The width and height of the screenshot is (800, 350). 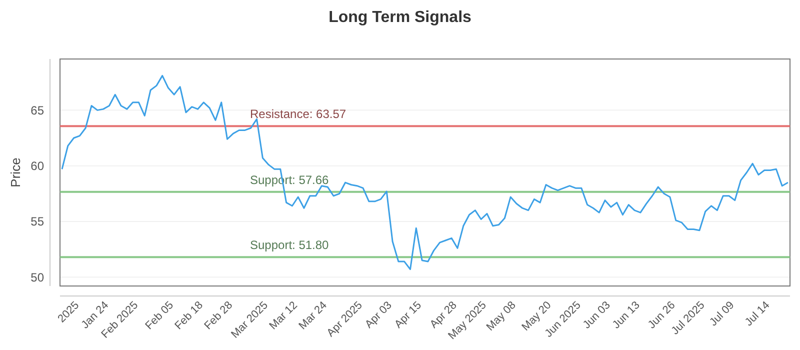 I want to click on x-tick-label: Jun 03, so click(x=596, y=315).